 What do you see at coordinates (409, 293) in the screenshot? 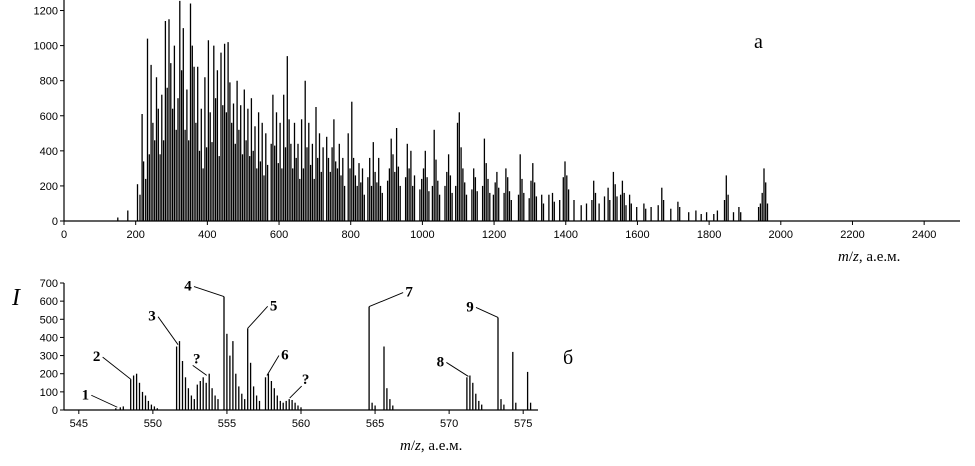
I see `peak-label: 7` at bounding box center [409, 293].